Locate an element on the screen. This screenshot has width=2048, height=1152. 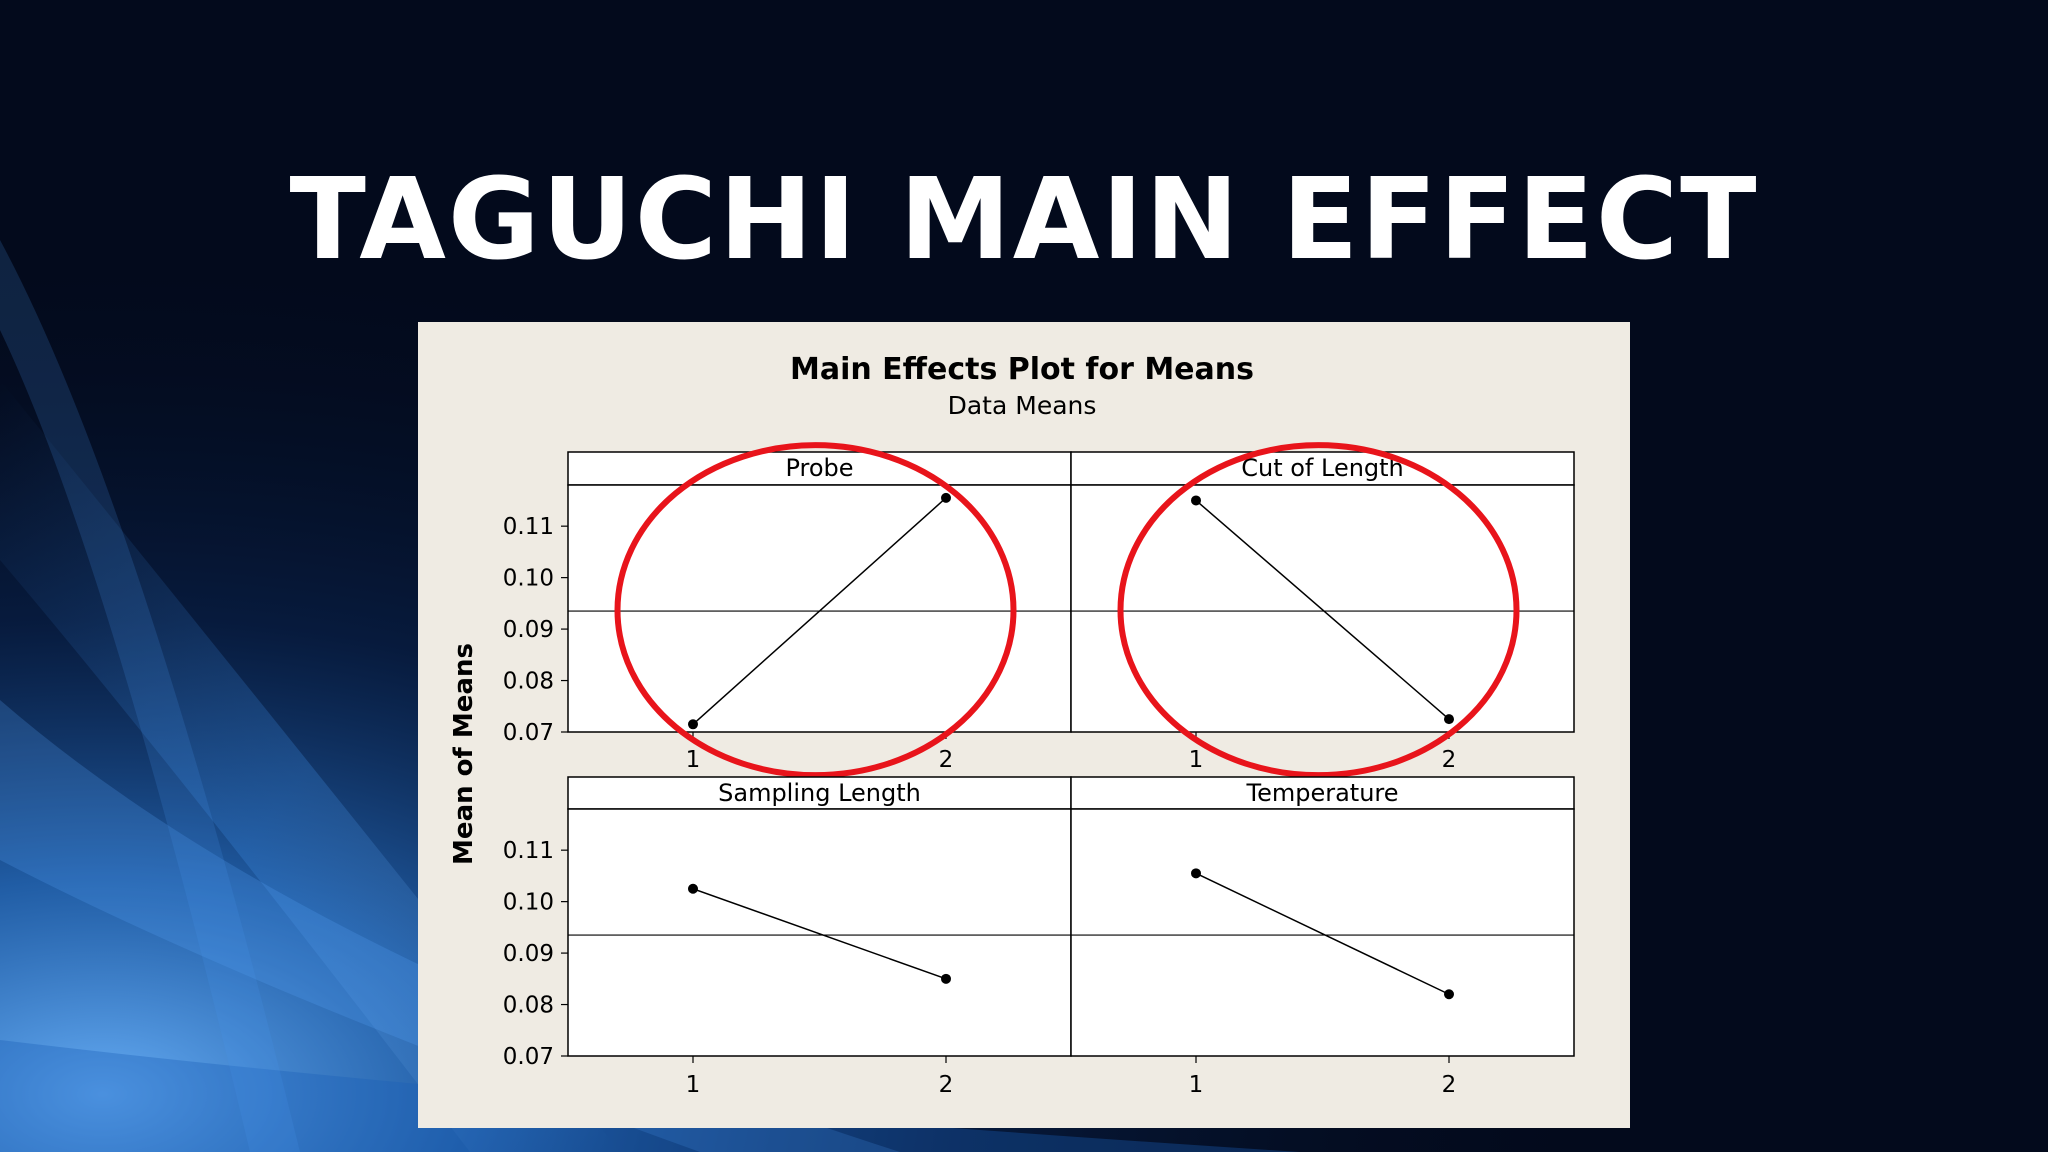
panel-temperature: Temperature 1 2 is located at coordinates (1322, 937).